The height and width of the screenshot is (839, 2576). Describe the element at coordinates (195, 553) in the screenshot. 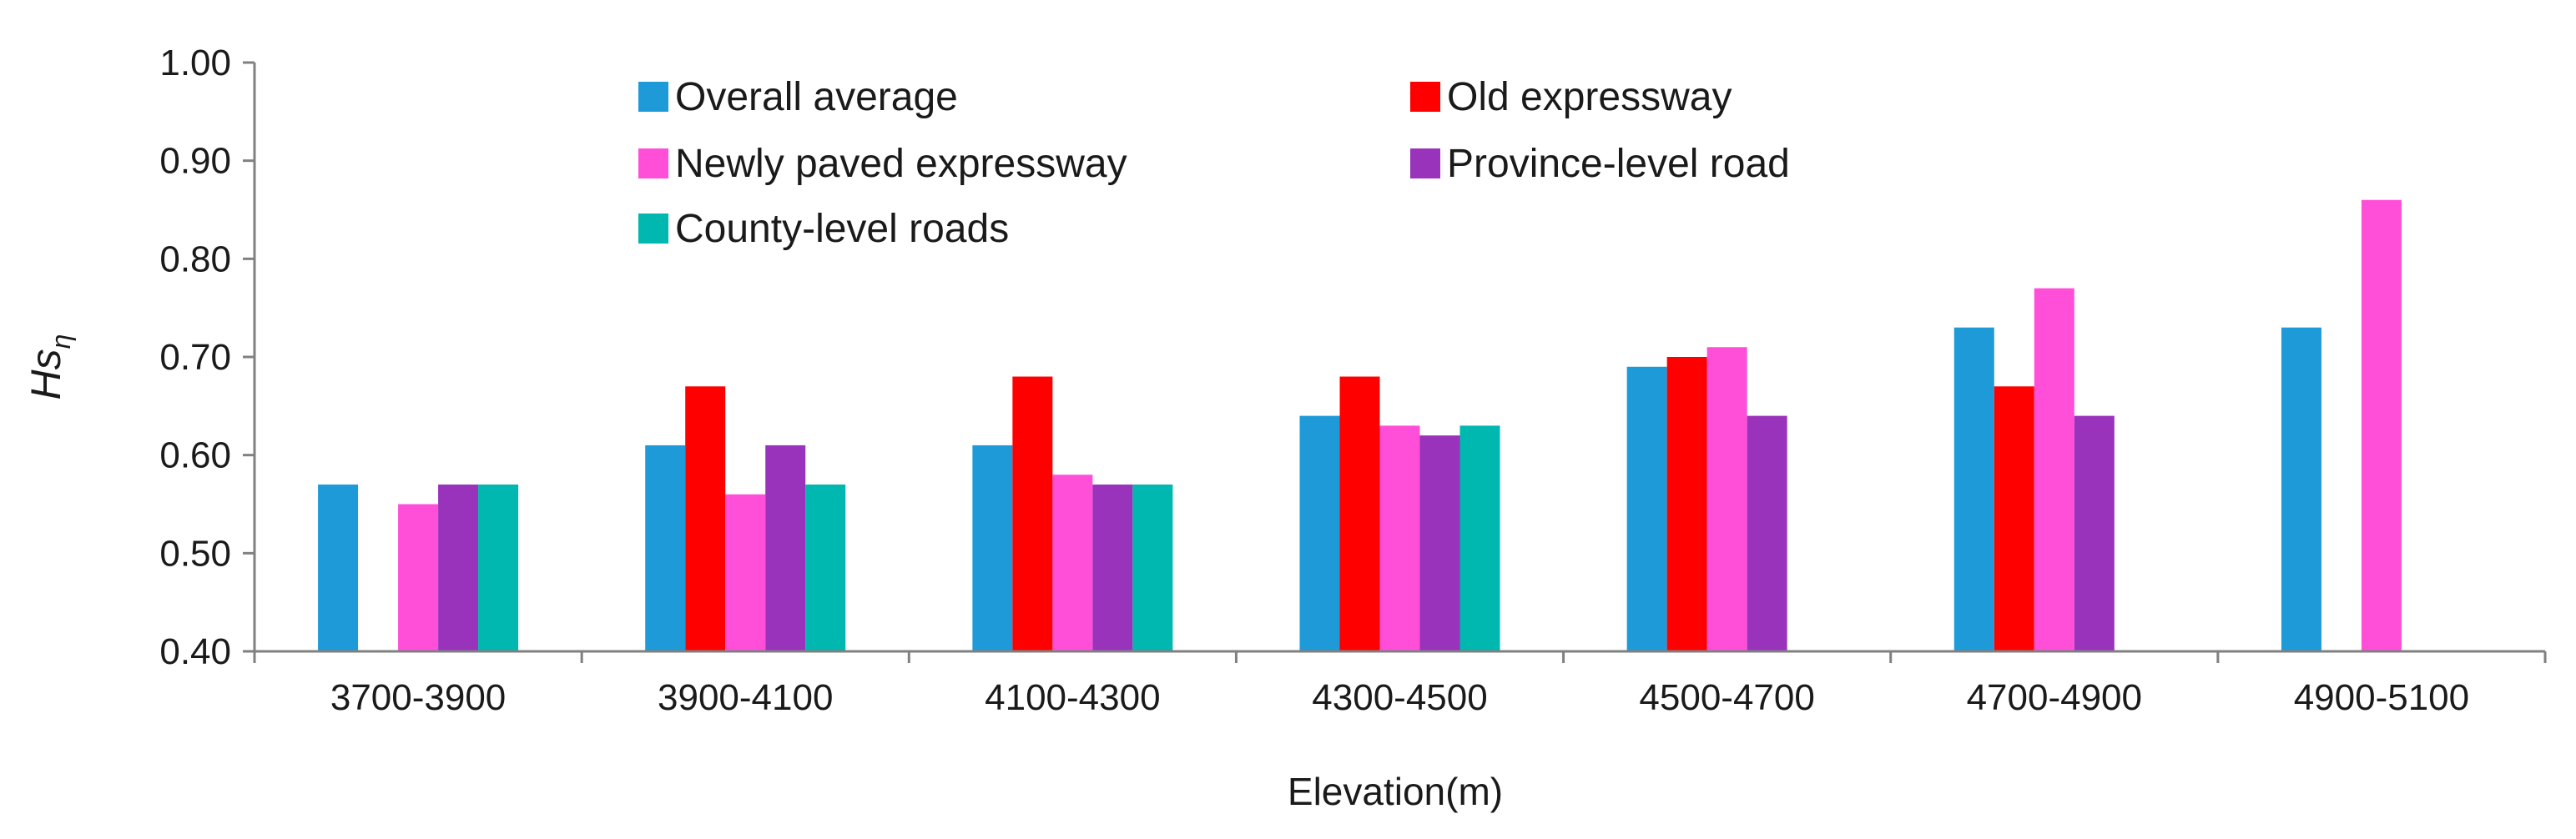

I see `y-tick-label: 0.50` at that location.